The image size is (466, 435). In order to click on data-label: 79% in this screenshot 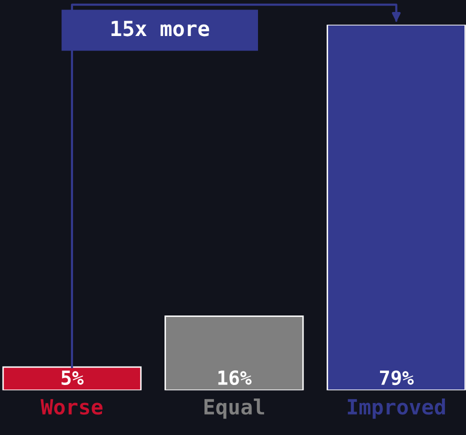, I will do `click(397, 378)`.